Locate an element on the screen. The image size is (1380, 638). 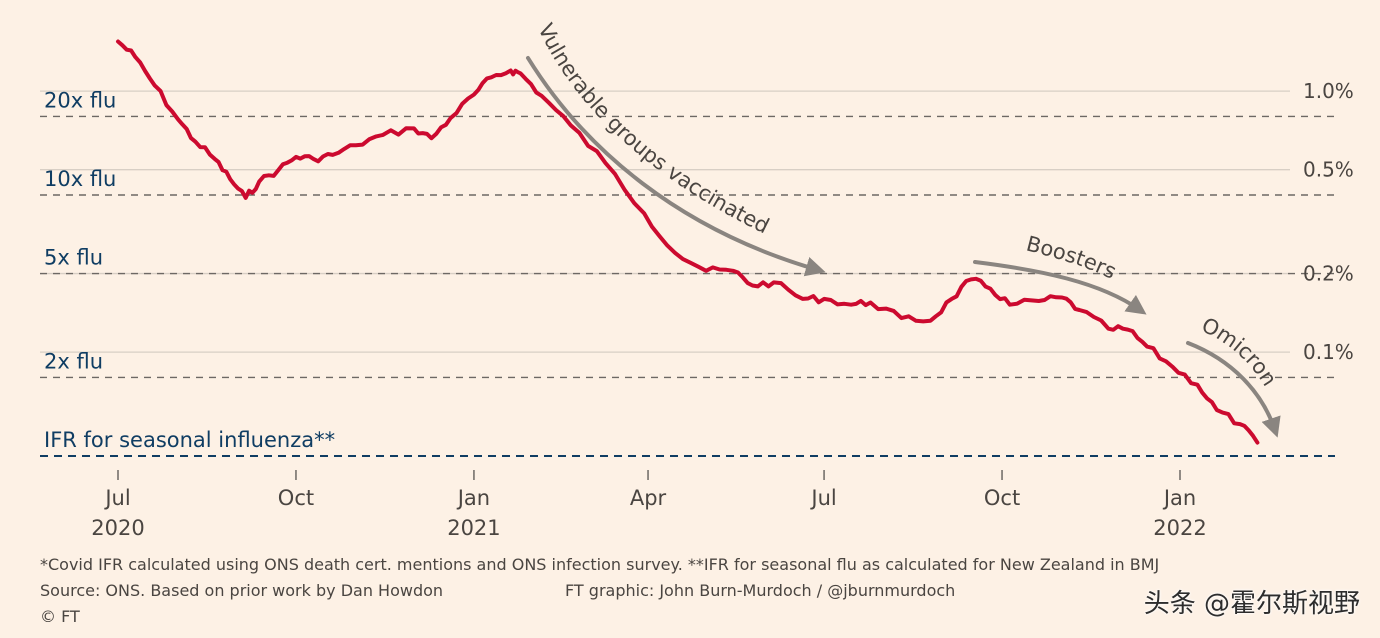
reference-label: 5x flu is located at coordinates (73, 258).